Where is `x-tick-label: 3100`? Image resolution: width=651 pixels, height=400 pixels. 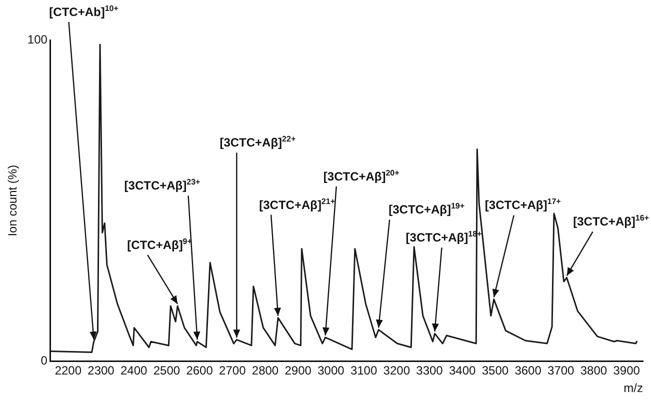
x-tick-label: 3100 is located at coordinates (364, 371).